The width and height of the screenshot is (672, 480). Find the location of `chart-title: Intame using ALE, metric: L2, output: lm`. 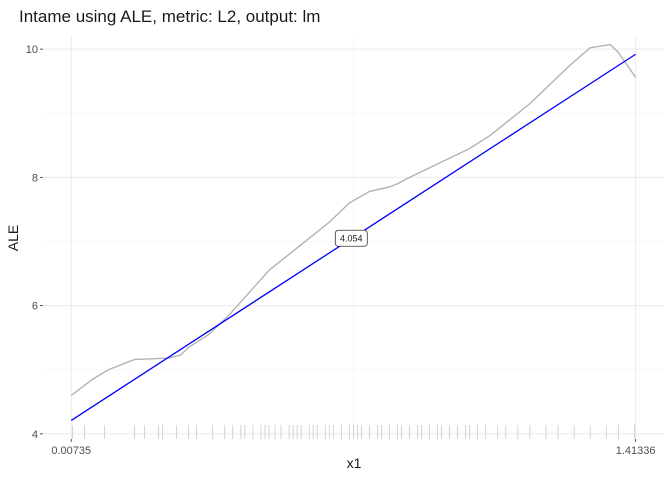

chart-title: Intame using ALE, metric: L2, output: lm is located at coordinates (169, 16).